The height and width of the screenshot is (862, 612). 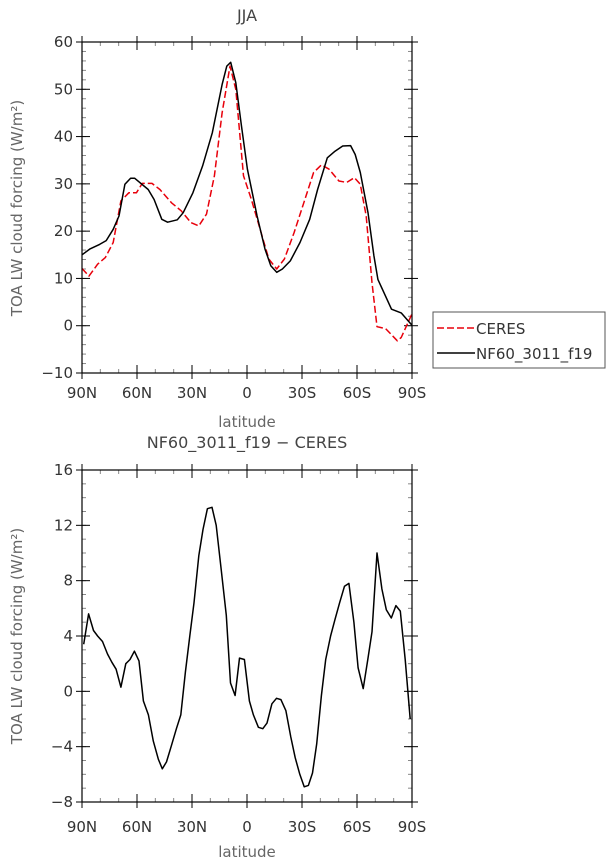 What do you see at coordinates (63, 525) in the screenshot?
I see `y-tick-label: 12` at bounding box center [63, 525].